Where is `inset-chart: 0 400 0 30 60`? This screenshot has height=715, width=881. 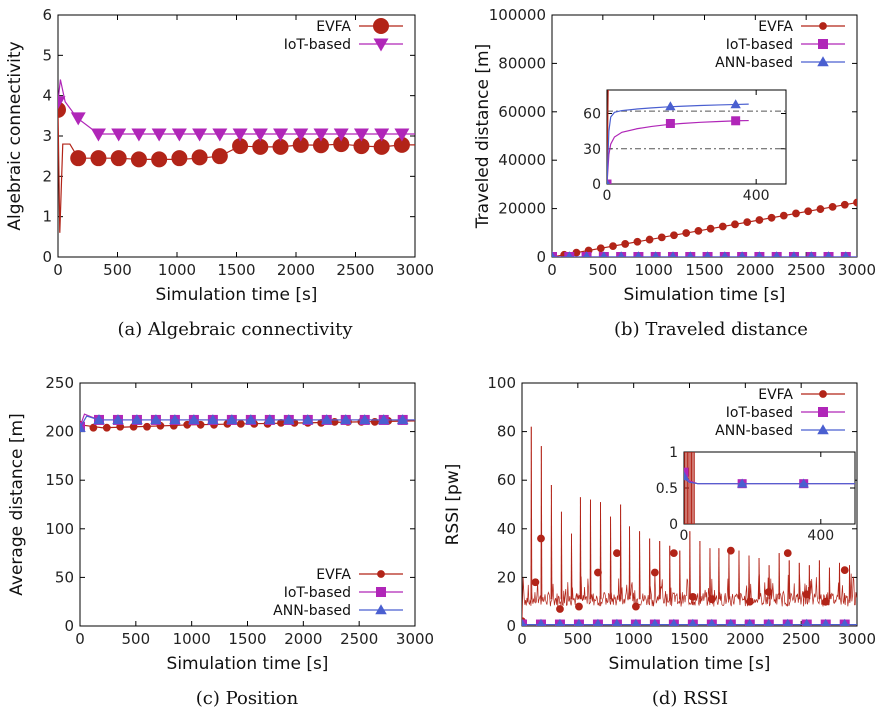 inset-chart: 0 400 0 30 60 is located at coordinates (685, 146).